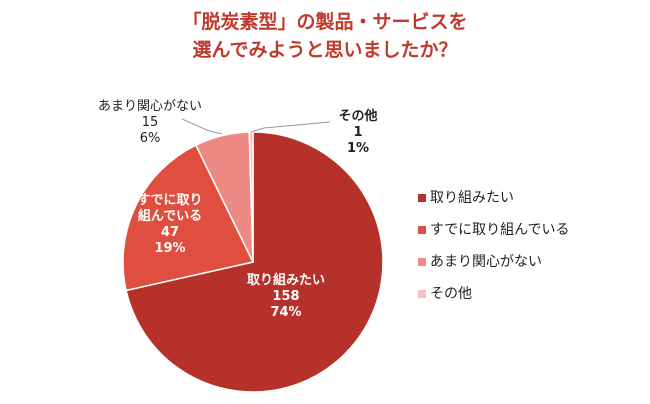 The height and width of the screenshot is (404, 650). I want to click on data-label-4-line-3: 1%, so click(358, 148).